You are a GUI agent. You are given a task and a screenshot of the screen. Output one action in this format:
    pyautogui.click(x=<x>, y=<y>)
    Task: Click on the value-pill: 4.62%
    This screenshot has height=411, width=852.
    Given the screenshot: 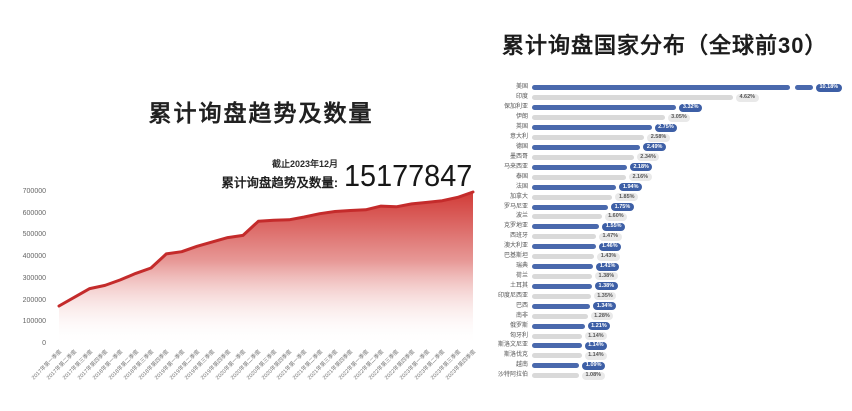 What is the action you would take?
    pyautogui.click(x=747, y=97)
    